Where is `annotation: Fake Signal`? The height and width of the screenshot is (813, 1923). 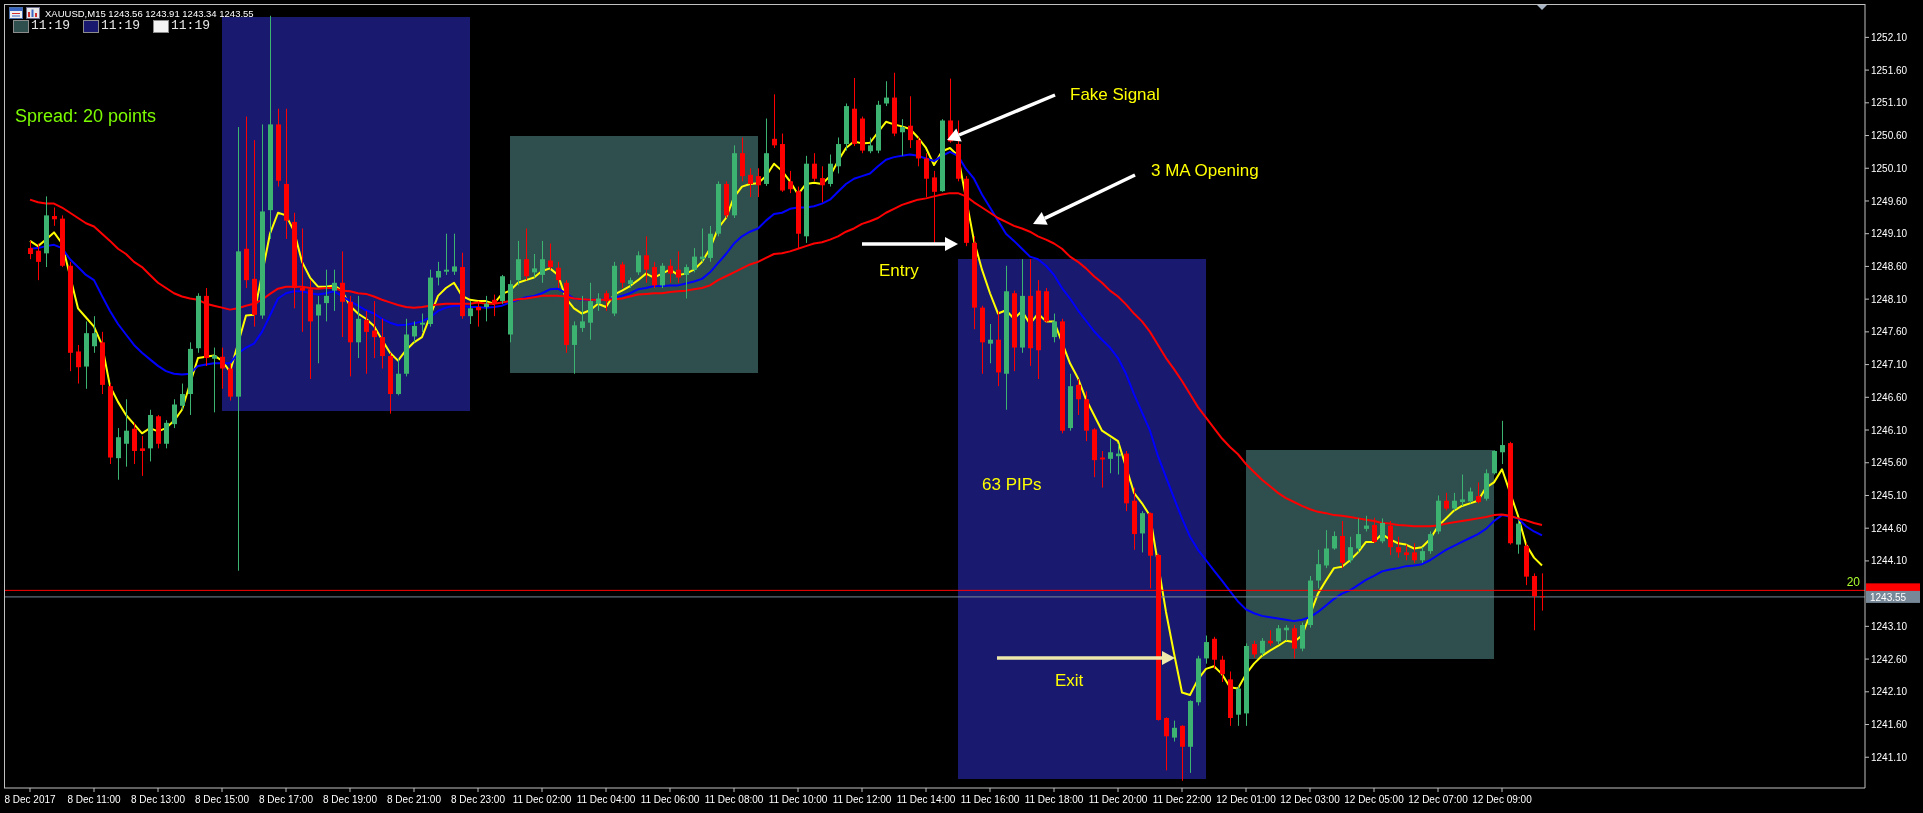 annotation: Fake Signal is located at coordinates (1115, 94).